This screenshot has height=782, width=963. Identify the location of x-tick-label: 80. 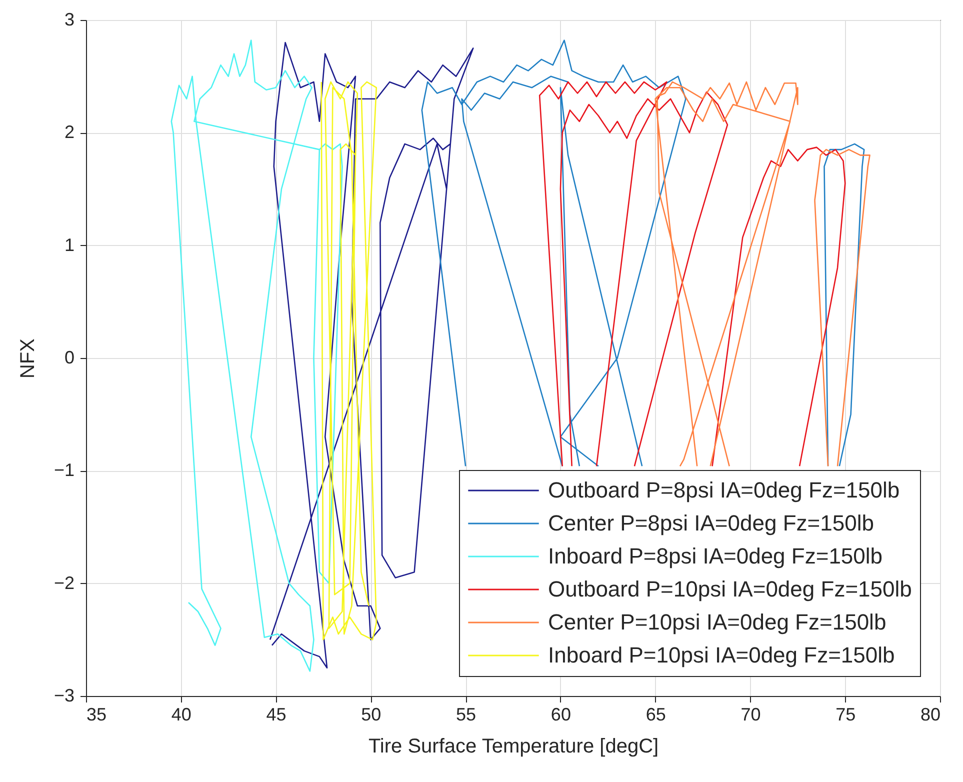
(930, 714).